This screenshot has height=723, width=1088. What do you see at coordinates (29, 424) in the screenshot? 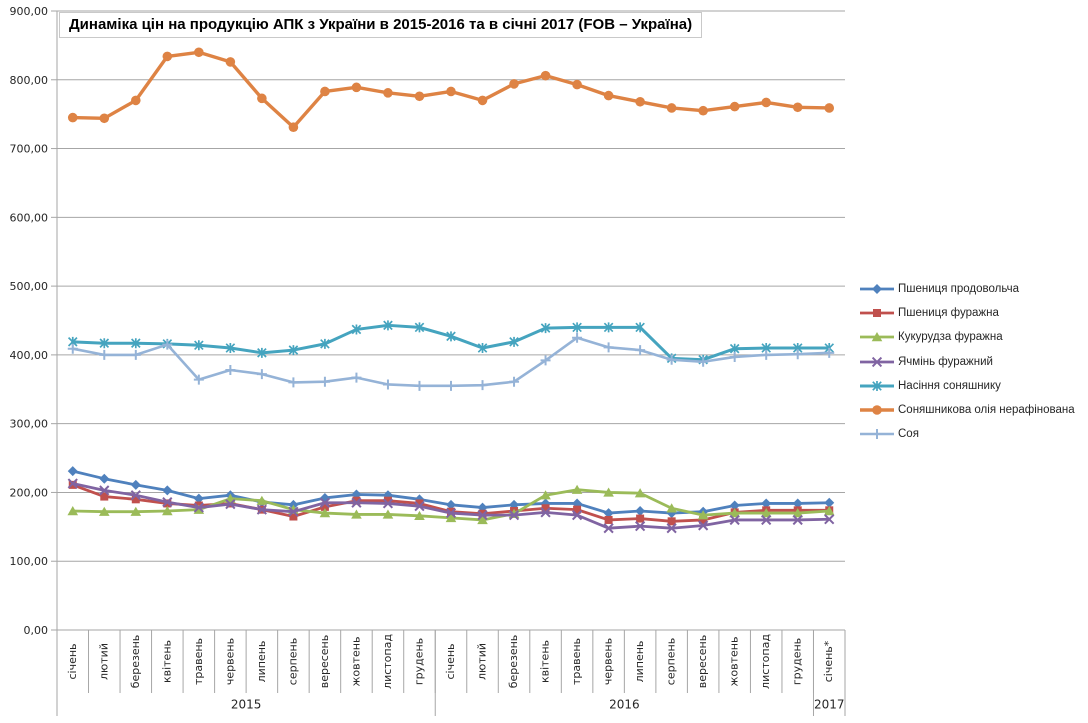
I see `y-axis-label: 300,00` at bounding box center [29, 424].